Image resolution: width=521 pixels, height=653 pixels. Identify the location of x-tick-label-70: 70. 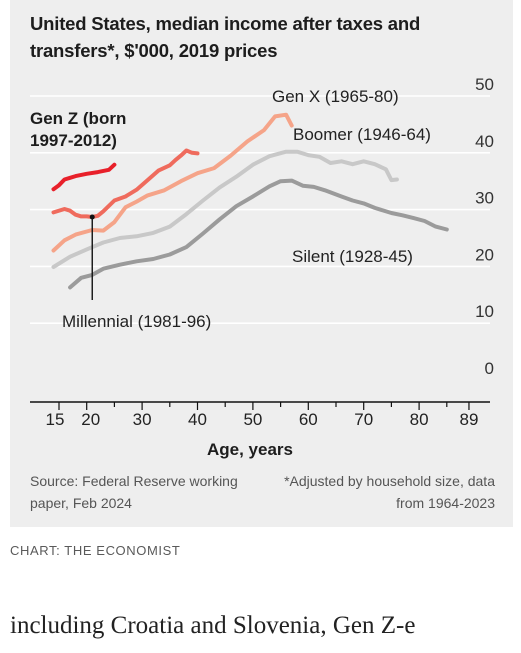
(363, 419).